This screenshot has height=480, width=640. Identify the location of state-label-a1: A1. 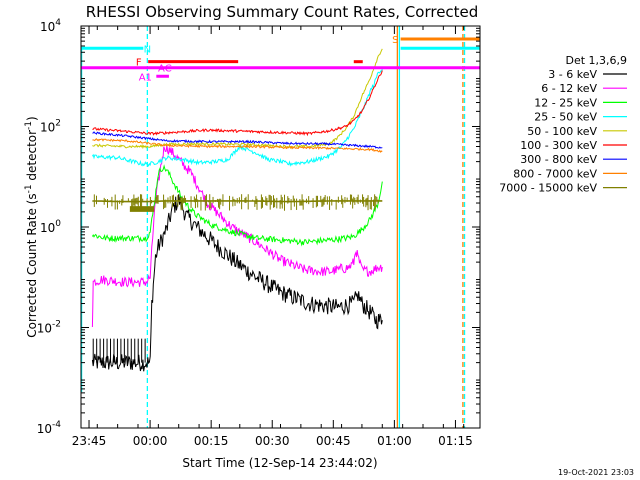
(145, 77).